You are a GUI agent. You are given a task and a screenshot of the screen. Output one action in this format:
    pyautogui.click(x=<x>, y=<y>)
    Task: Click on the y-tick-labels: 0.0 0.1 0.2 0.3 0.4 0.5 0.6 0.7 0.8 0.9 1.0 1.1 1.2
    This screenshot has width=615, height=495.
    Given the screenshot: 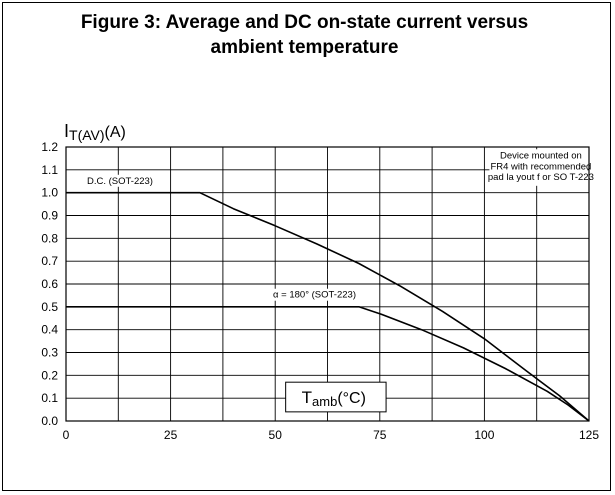 What is the action you would take?
    pyautogui.click(x=49, y=284)
    